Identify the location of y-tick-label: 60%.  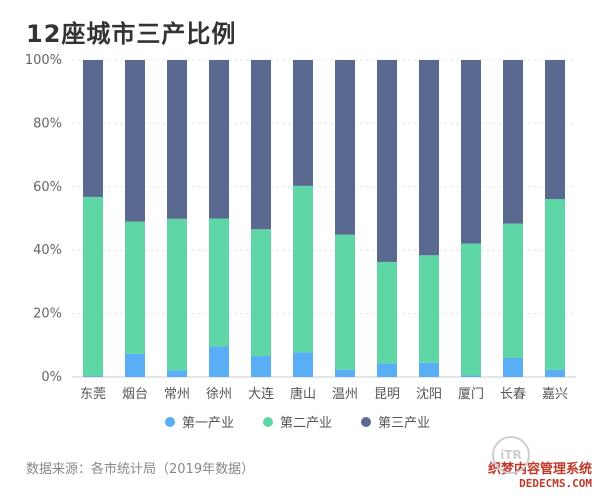
(47, 187).